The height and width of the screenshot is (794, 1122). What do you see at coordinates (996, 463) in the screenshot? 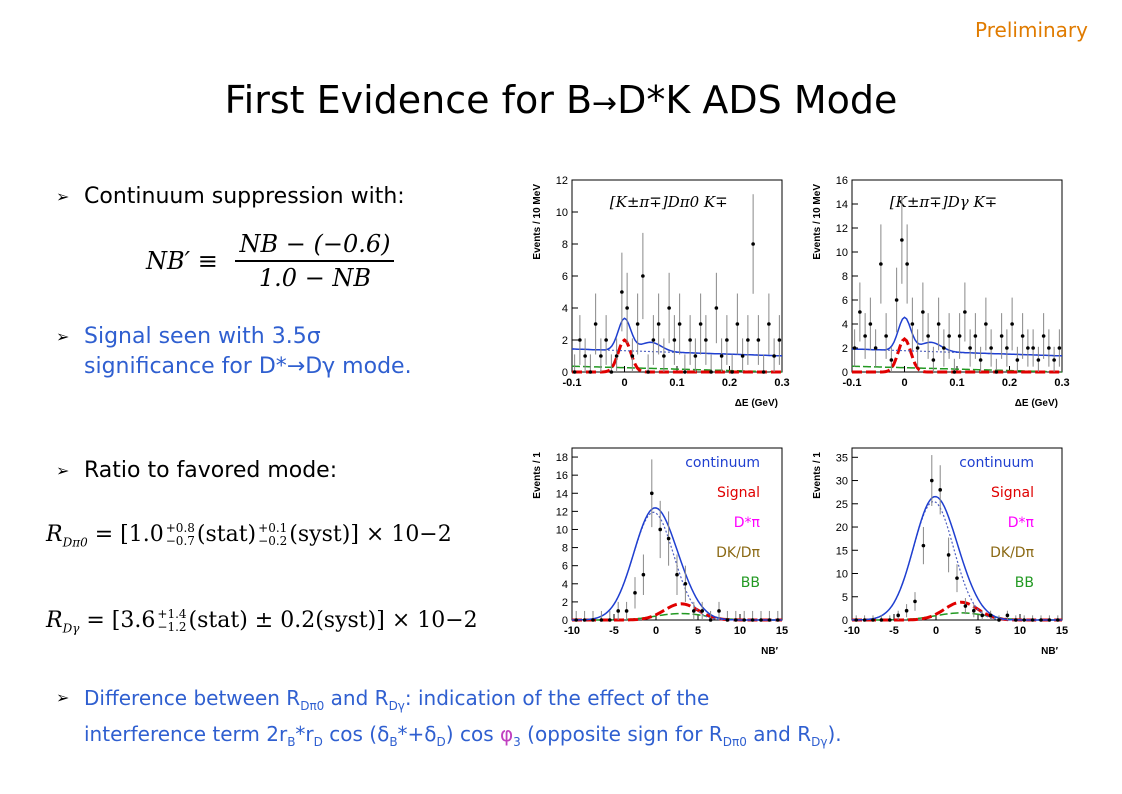
I see `legend-continuum: continuum` at bounding box center [996, 463].